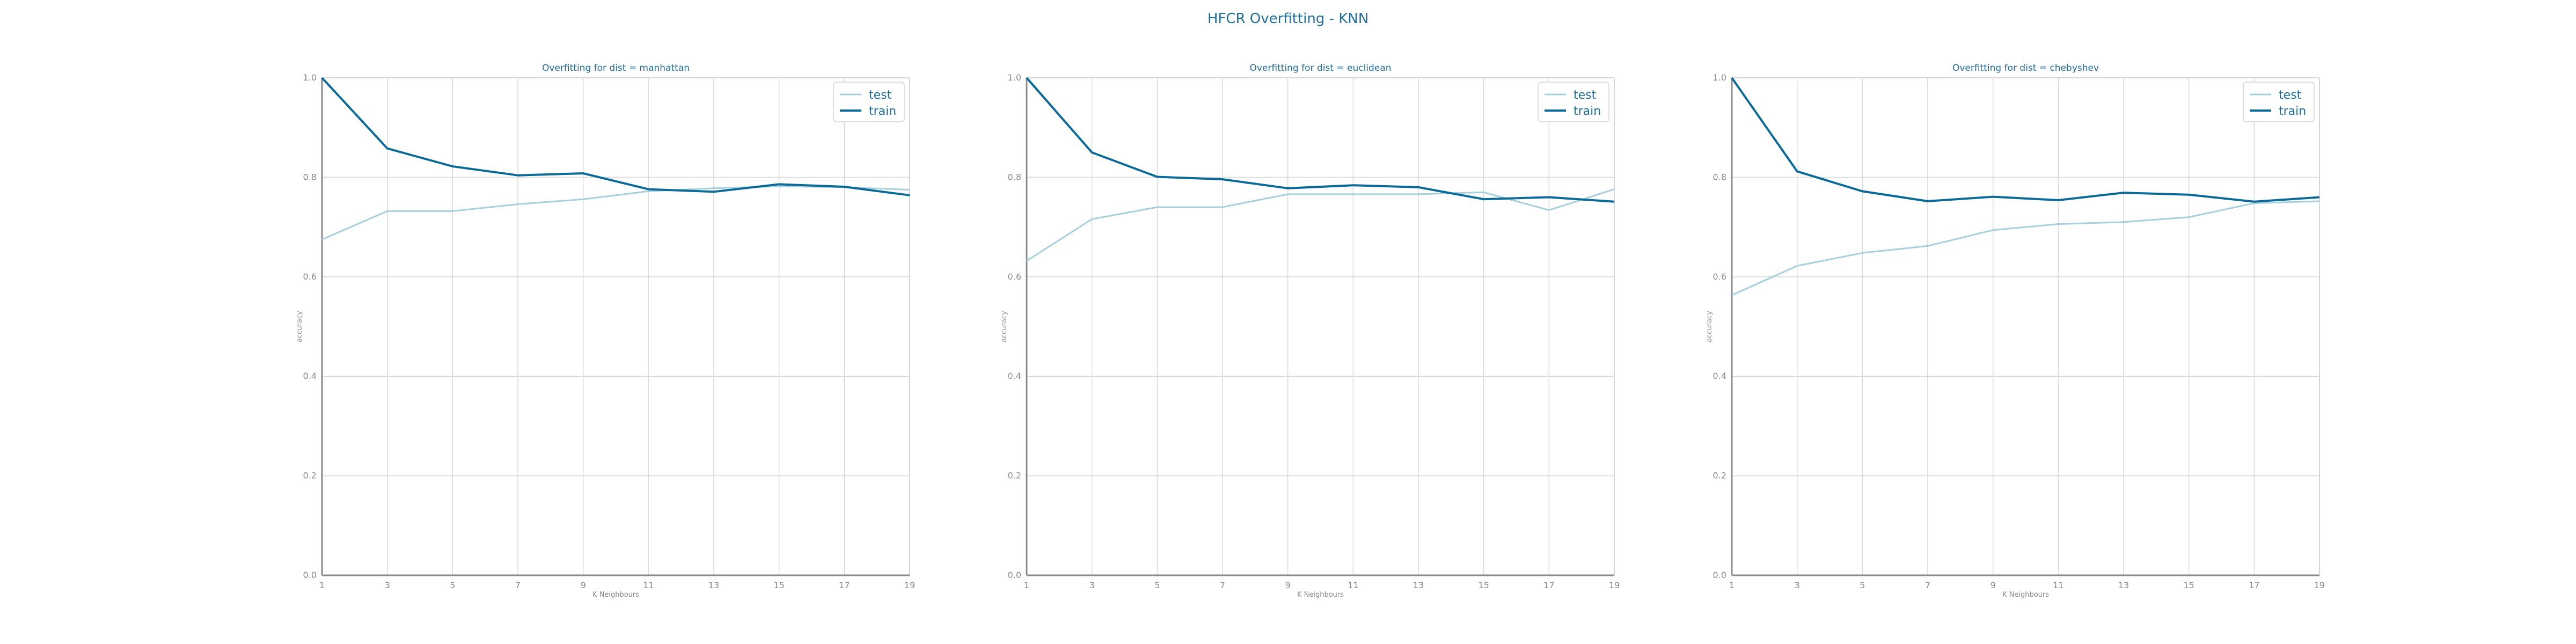 Image resolution: width=2576 pixels, height=644 pixels. Describe the element at coordinates (1288, 19) in the screenshot. I see `figure-title: HFCR Overfitting - KNN` at that location.